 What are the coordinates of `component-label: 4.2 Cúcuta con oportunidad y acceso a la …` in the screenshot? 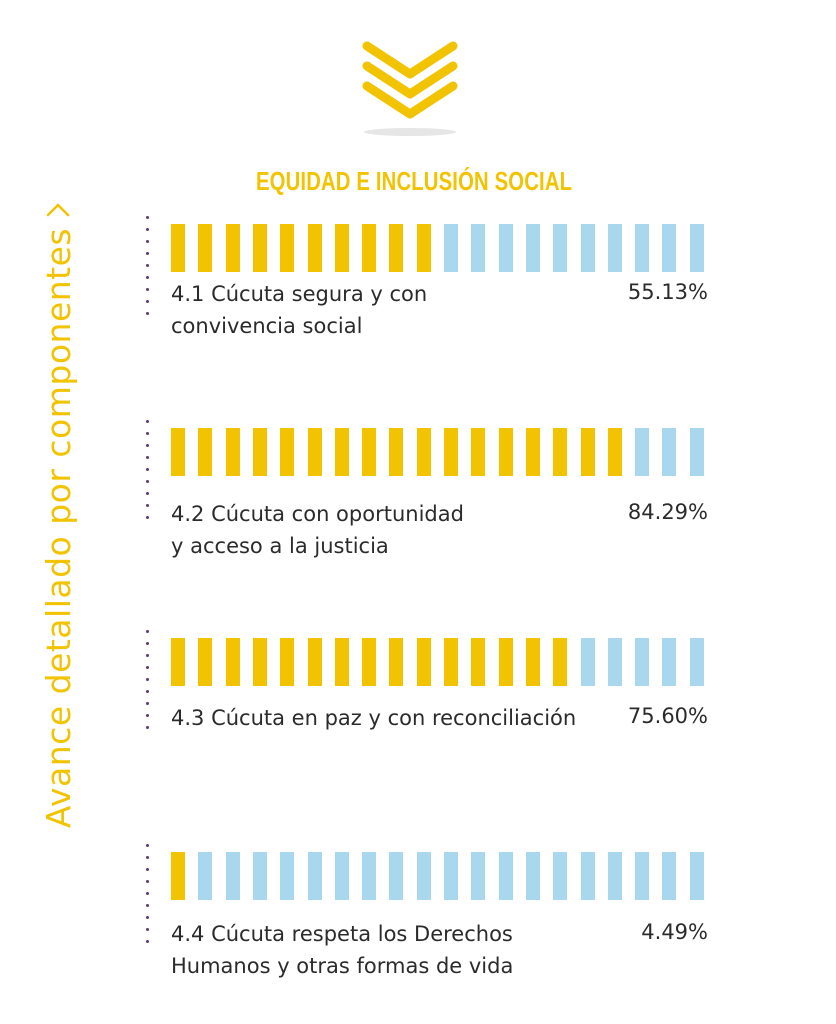 It's located at (401, 530).